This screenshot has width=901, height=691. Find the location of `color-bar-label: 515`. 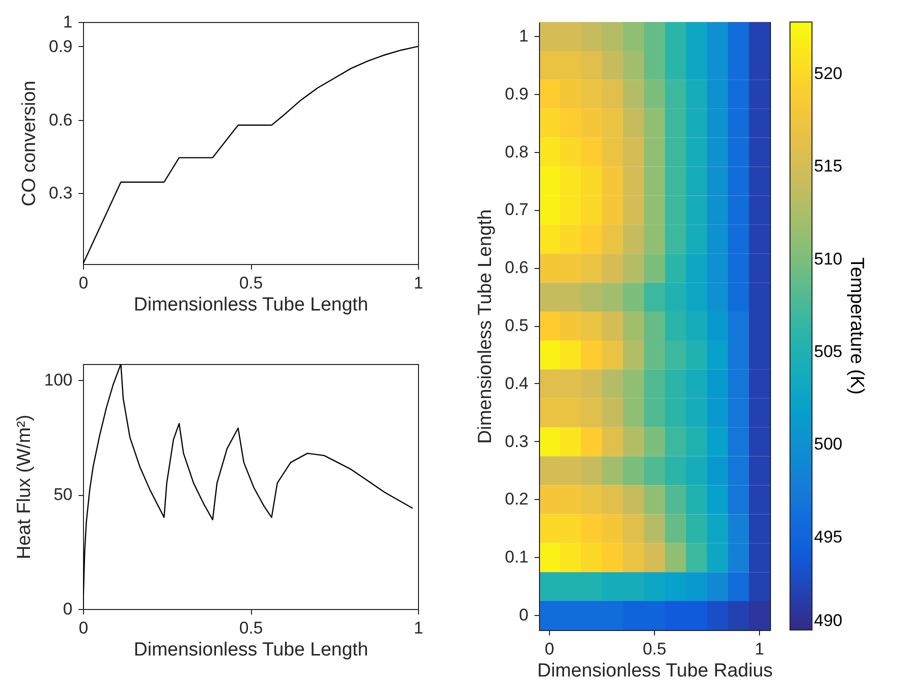

color-bar-label: 515 is located at coordinates (828, 166).